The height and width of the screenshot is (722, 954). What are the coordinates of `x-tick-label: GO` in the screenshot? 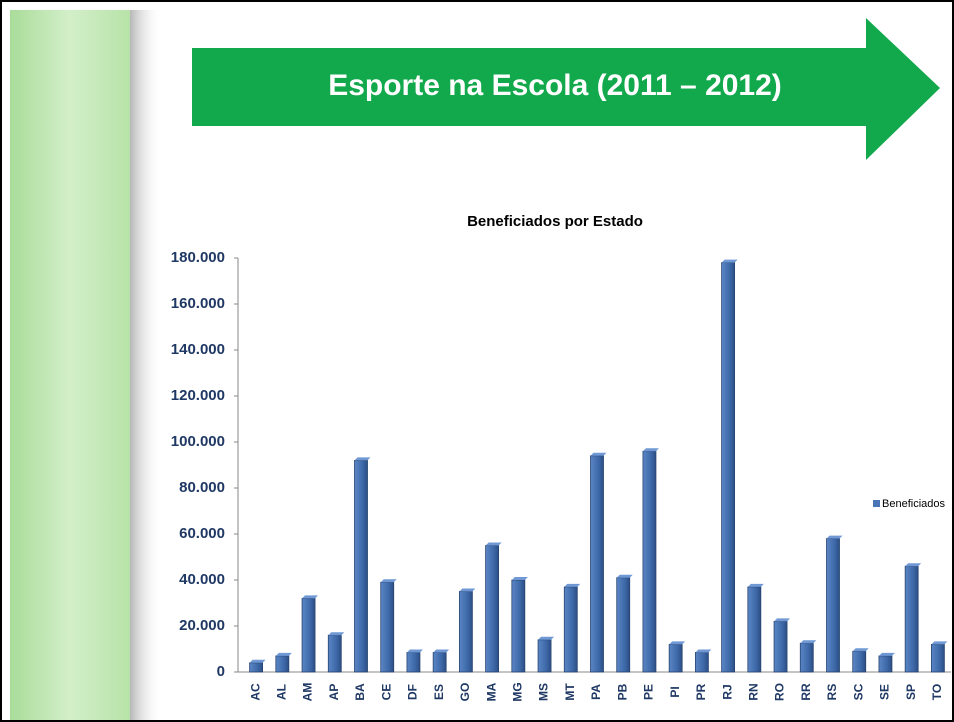 It's located at (465, 692).